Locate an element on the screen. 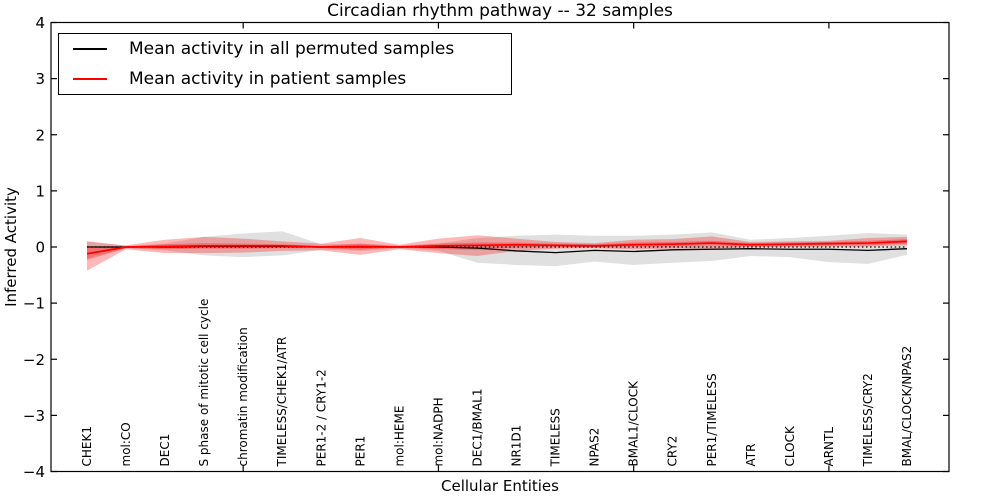  category-label: ATR is located at coordinates (751, 455).